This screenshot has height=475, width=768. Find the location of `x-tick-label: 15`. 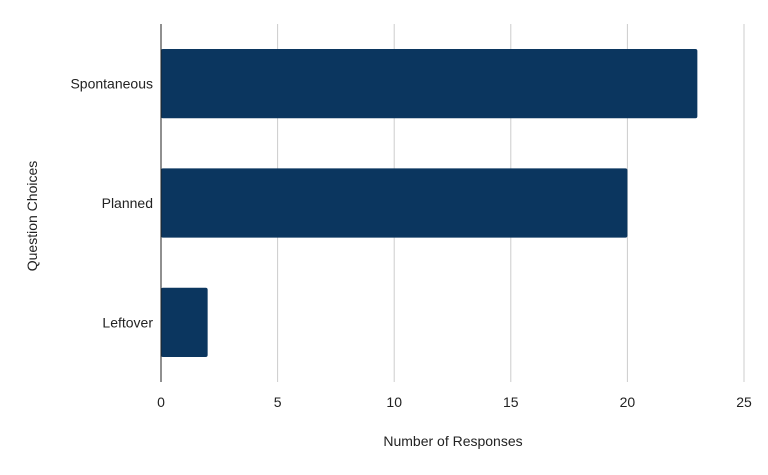

x-tick-label: 15 is located at coordinates (511, 402).